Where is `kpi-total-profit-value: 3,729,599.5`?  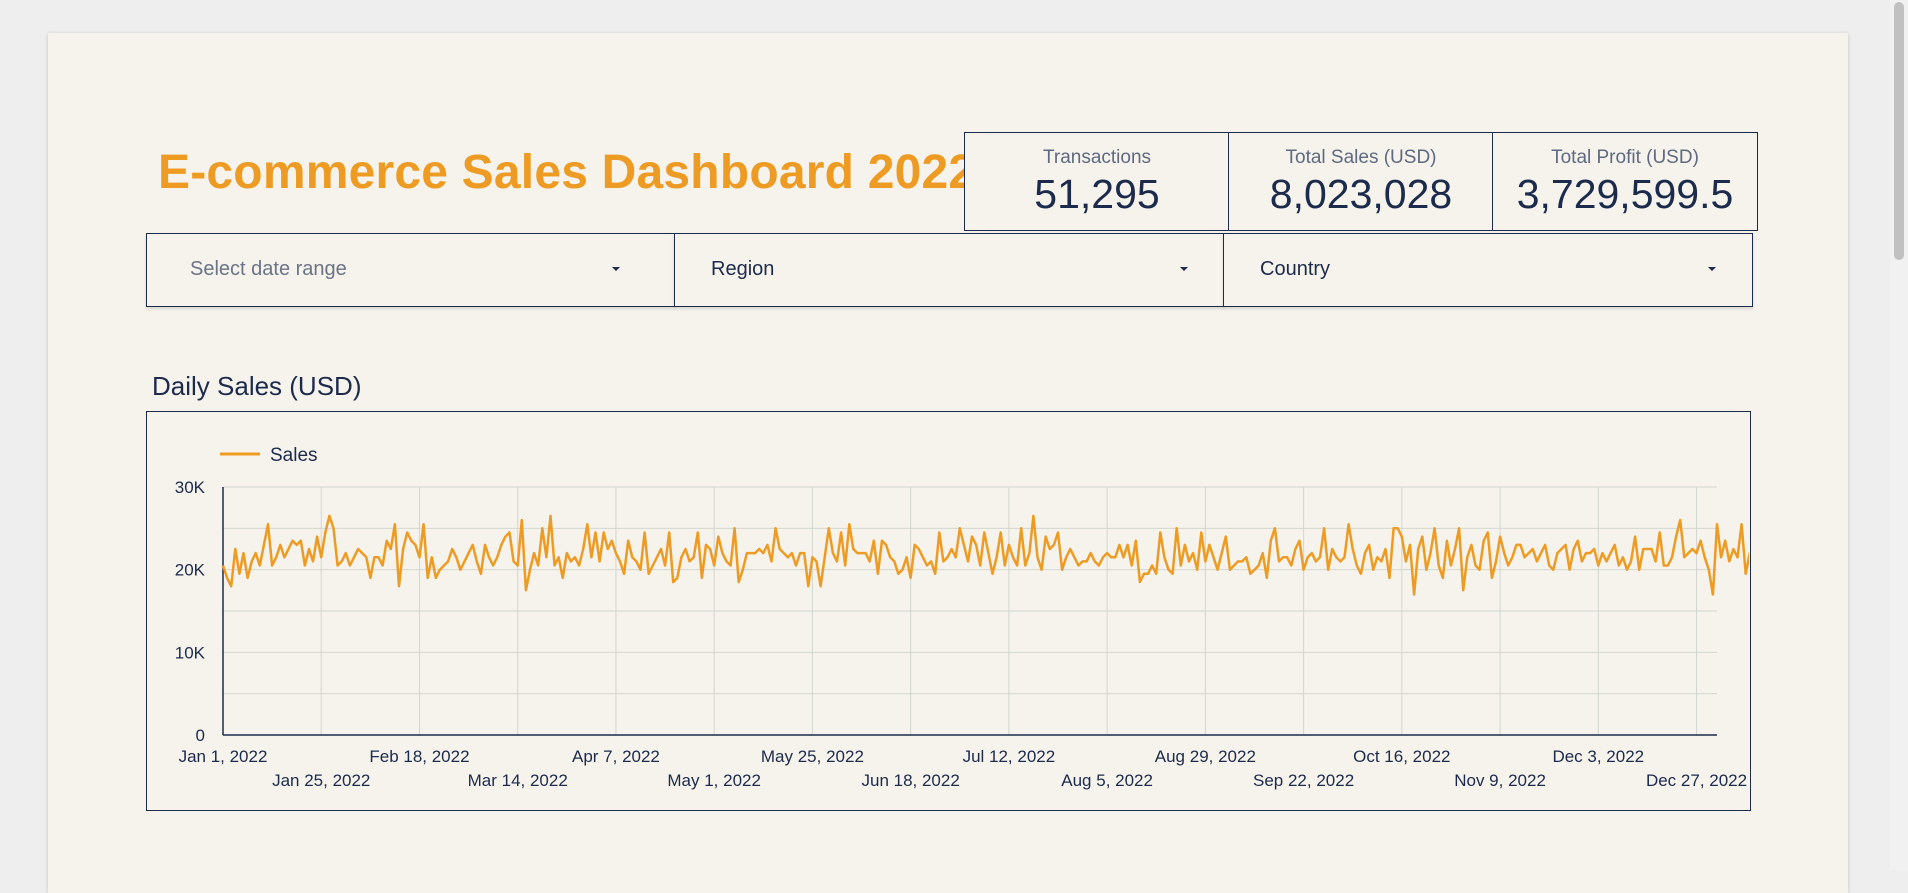 kpi-total-profit-value: 3,729,599.5 is located at coordinates (1625, 194).